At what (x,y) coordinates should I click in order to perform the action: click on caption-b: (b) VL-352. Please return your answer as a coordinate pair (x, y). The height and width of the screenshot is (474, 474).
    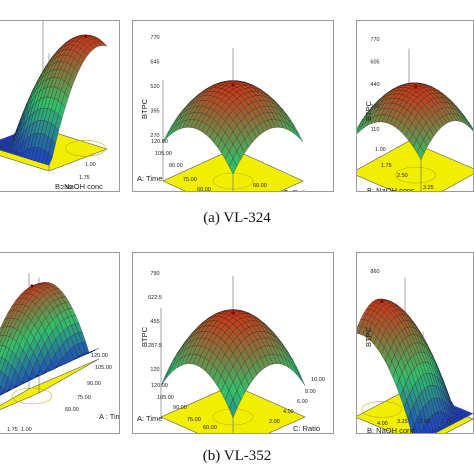
    Looking at the image, I should click on (237, 456).